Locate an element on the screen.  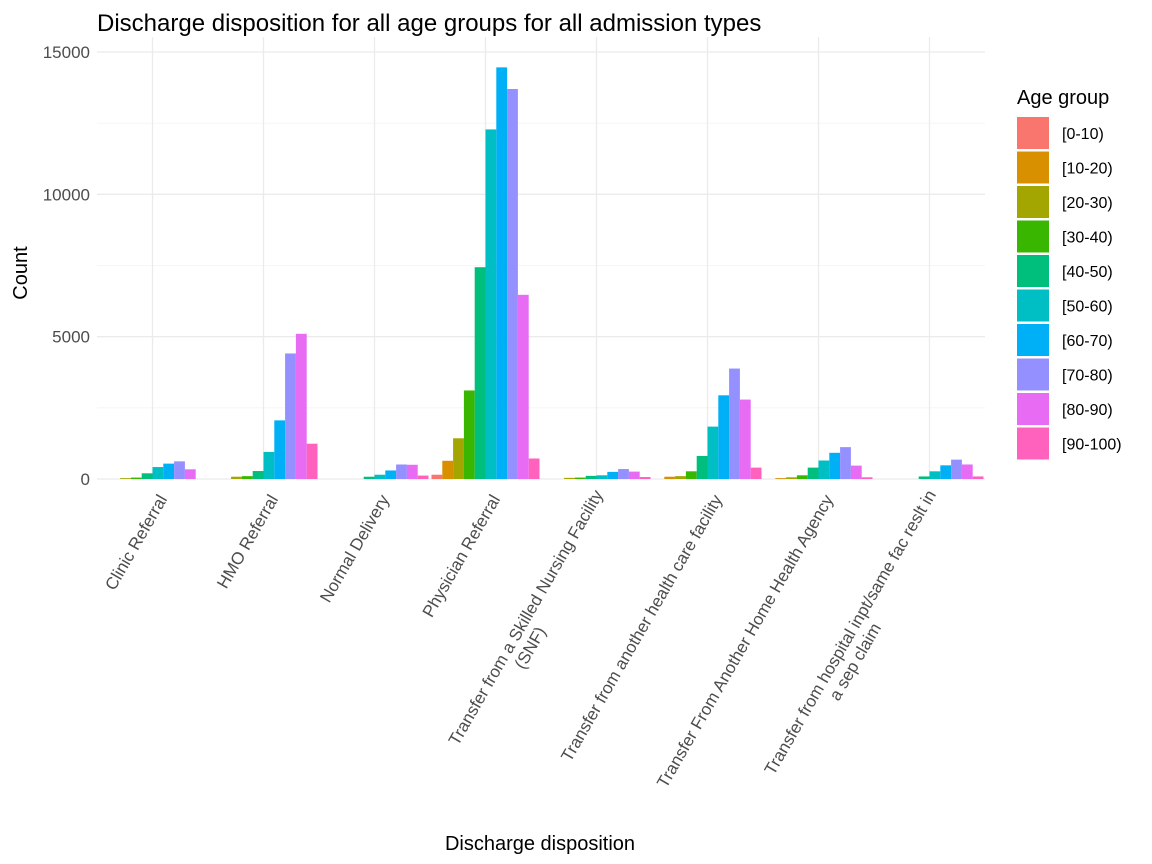
legend-label: [60-70) is located at coordinates (1087, 341).